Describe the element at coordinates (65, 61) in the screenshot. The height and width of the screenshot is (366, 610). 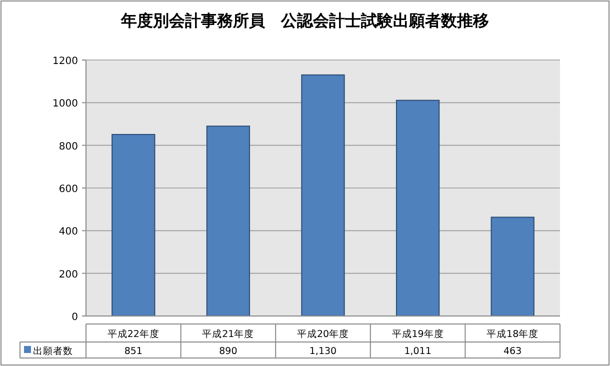
I see `y-tick-label: 1200` at that location.